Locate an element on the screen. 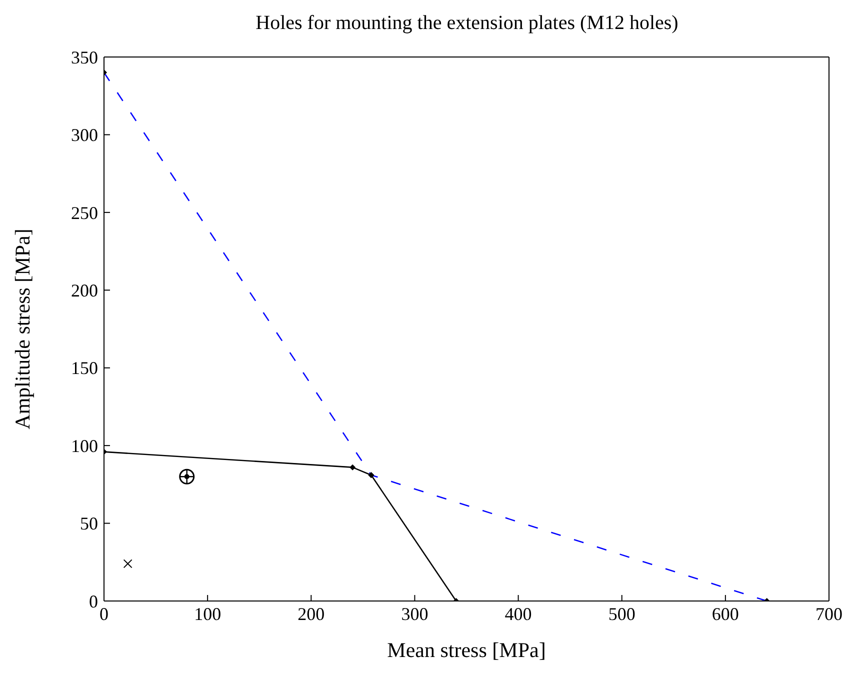 This screenshot has width=866, height=679. x-tick-label: 300 is located at coordinates (414, 614).